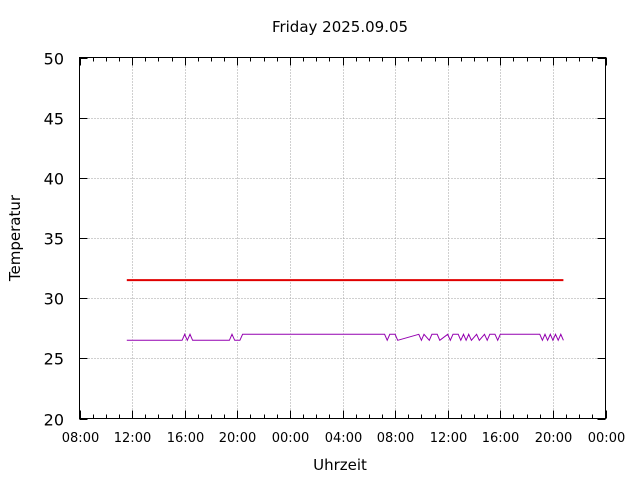  Describe the element at coordinates (54, 239) in the screenshot. I see `y-tick-label: 35` at that location.